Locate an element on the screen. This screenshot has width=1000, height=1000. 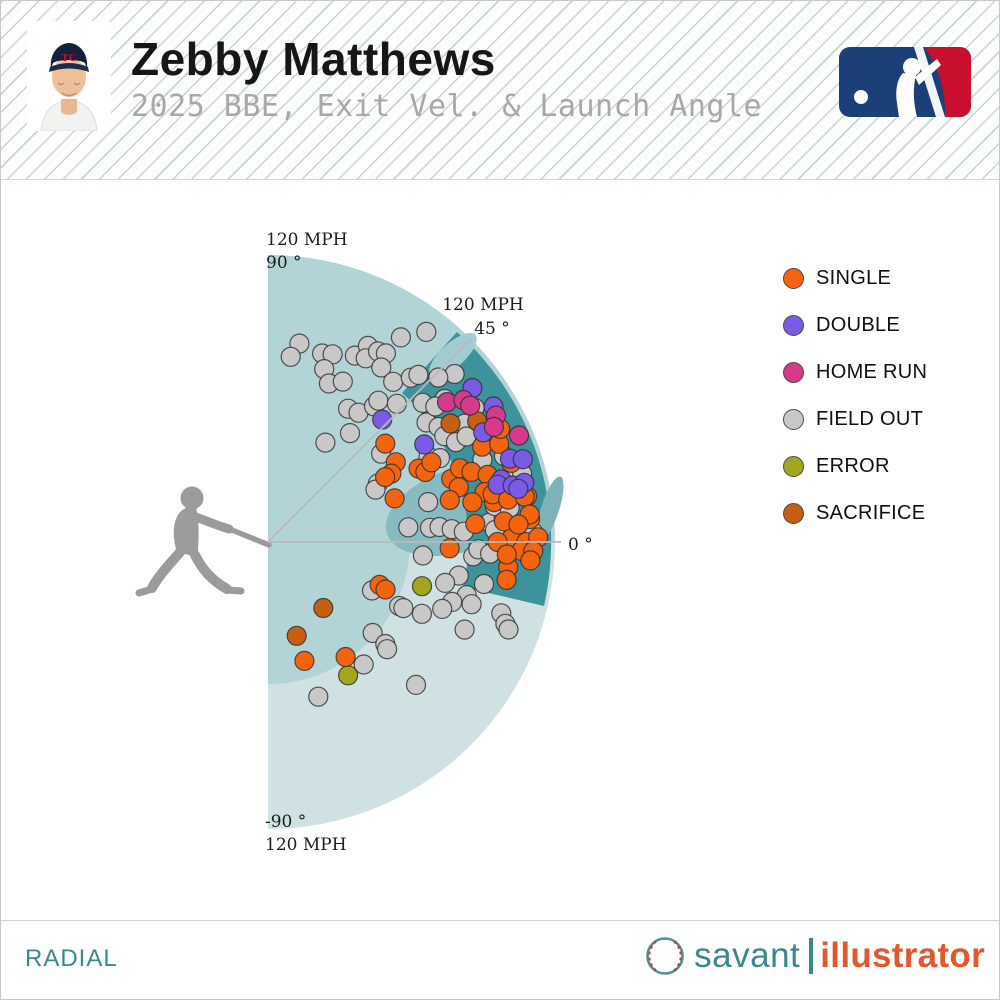
axis-label-bottom-deg: -90 ° is located at coordinates (285, 822).